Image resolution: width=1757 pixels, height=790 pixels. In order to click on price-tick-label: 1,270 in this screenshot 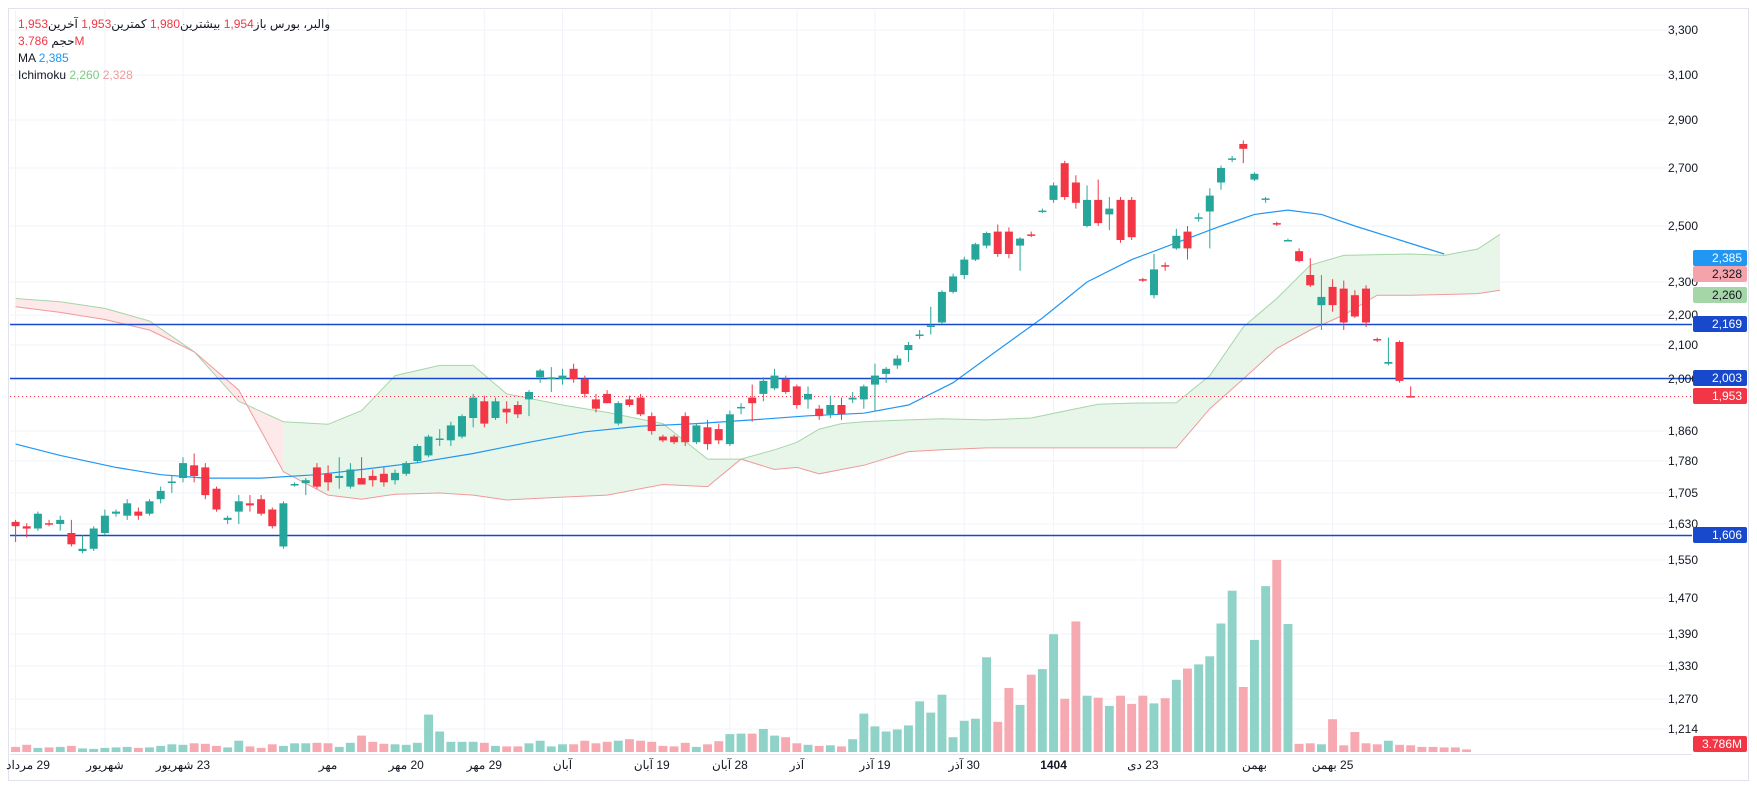, I will do `click(1683, 699)`.